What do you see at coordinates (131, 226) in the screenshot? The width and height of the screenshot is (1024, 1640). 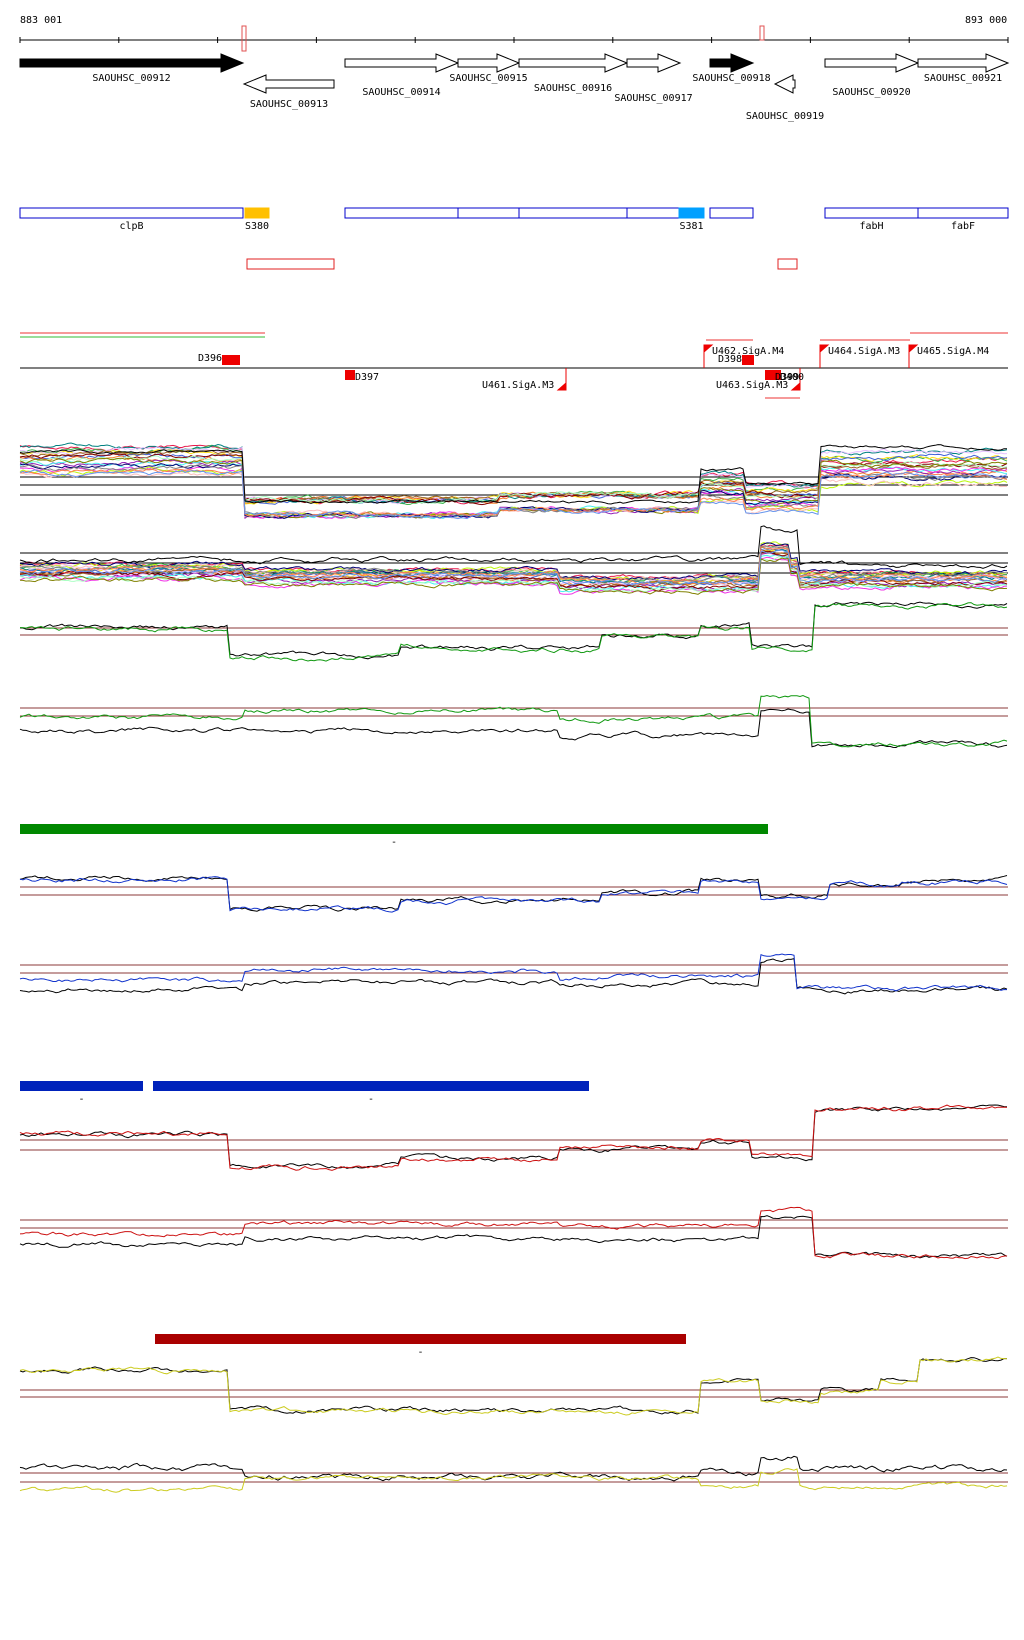 I see `operon-label: clpB` at bounding box center [131, 226].